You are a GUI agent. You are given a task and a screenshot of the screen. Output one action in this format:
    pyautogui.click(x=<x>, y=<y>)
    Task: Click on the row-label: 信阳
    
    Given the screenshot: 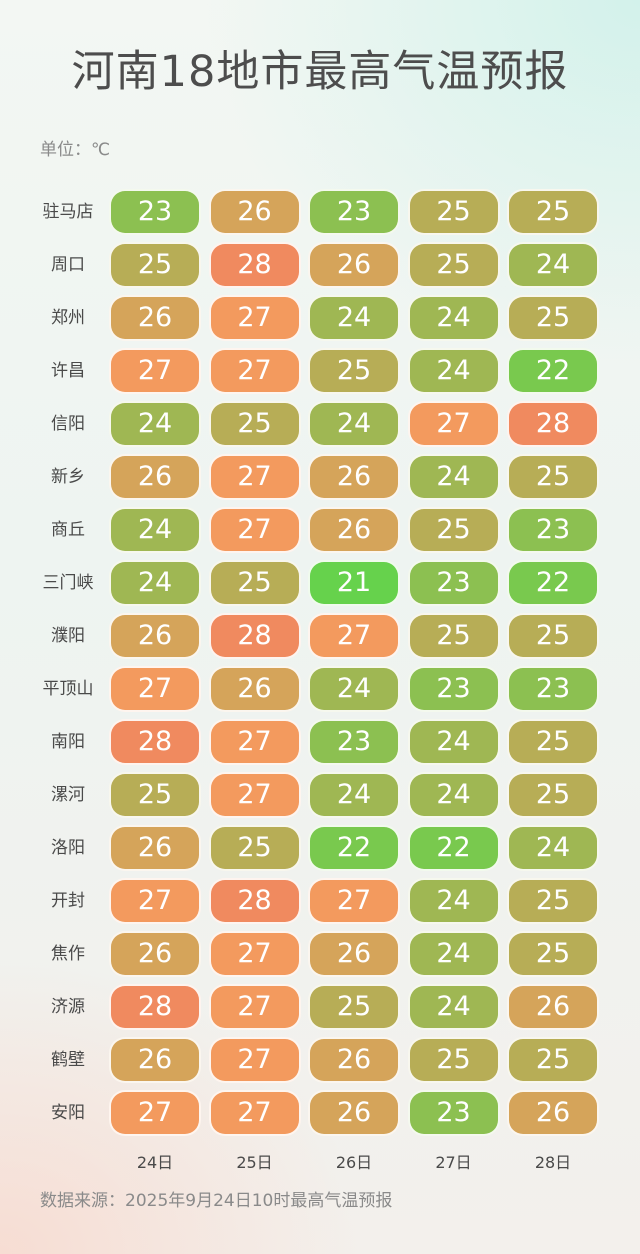 What is the action you would take?
    pyautogui.click(x=68, y=424)
    